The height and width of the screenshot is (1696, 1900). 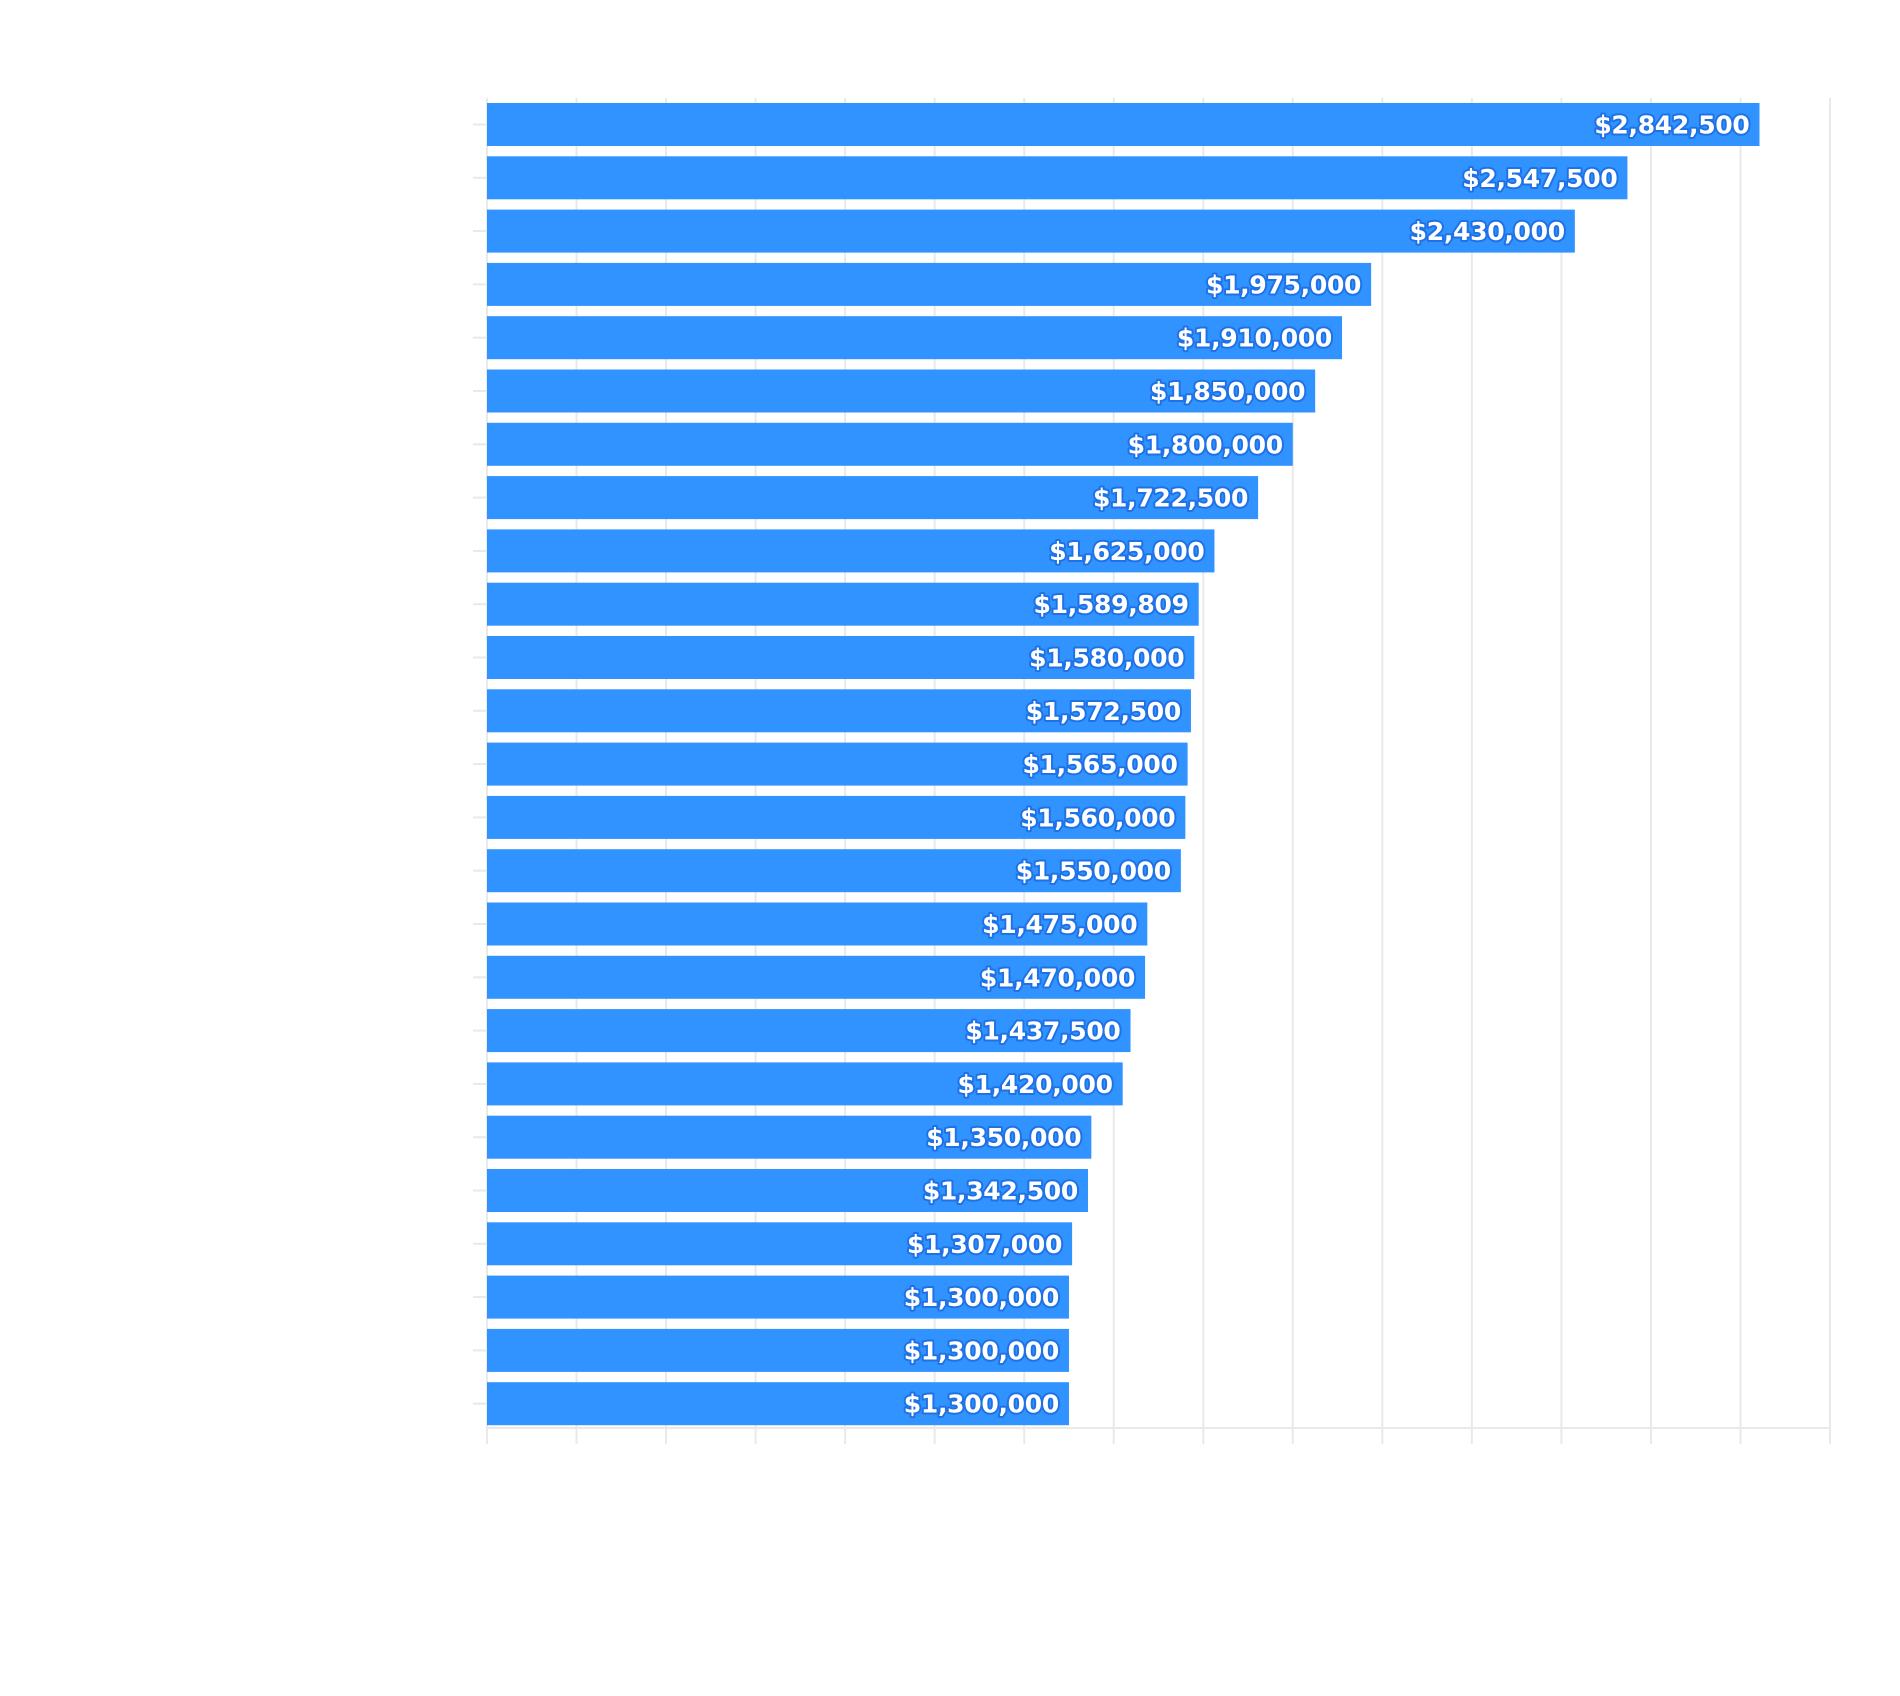 What do you see at coordinates (1671, 125) in the screenshot?
I see `bar-value-label-0: $2,842,500` at bounding box center [1671, 125].